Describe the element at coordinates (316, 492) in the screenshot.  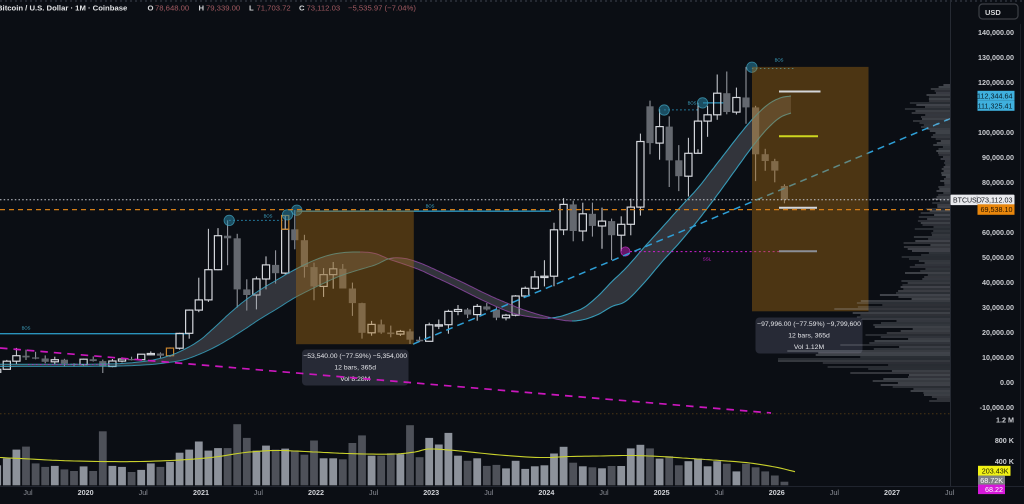
I see `svg-text: 2022` at that location.